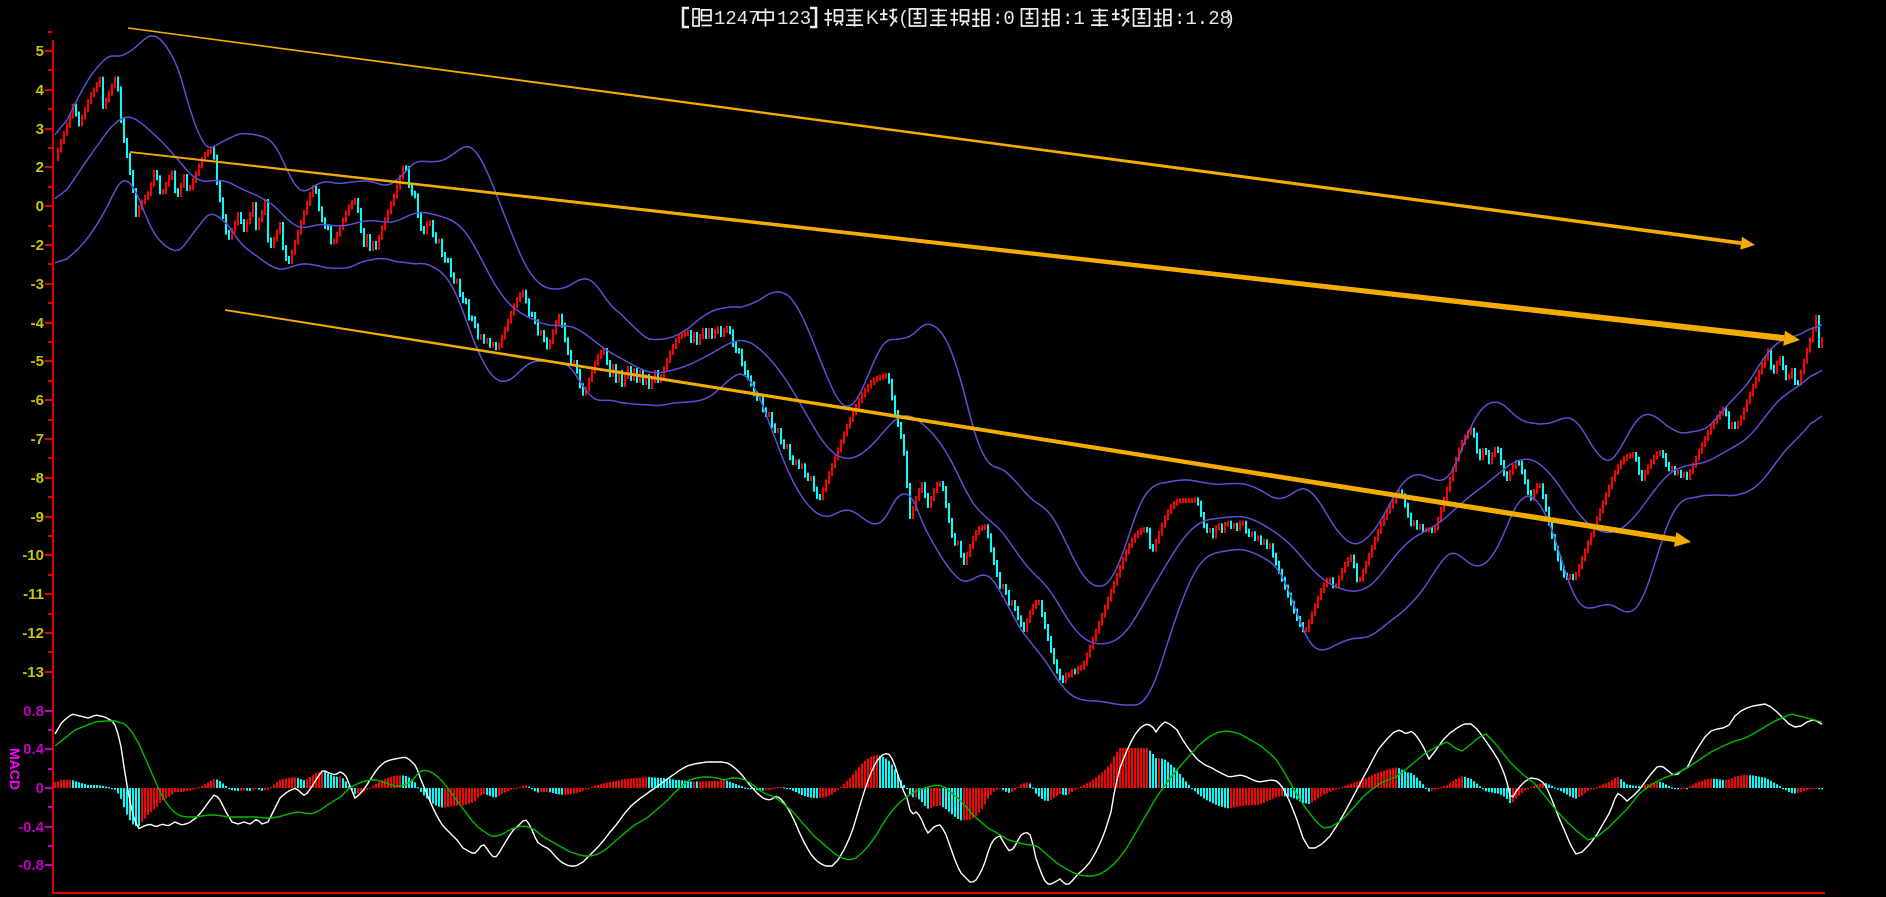 This screenshot has height=897, width=1886. What do you see at coordinates (33, 555) in the screenshot?
I see `svg-text: -10` at bounding box center [33, 555].